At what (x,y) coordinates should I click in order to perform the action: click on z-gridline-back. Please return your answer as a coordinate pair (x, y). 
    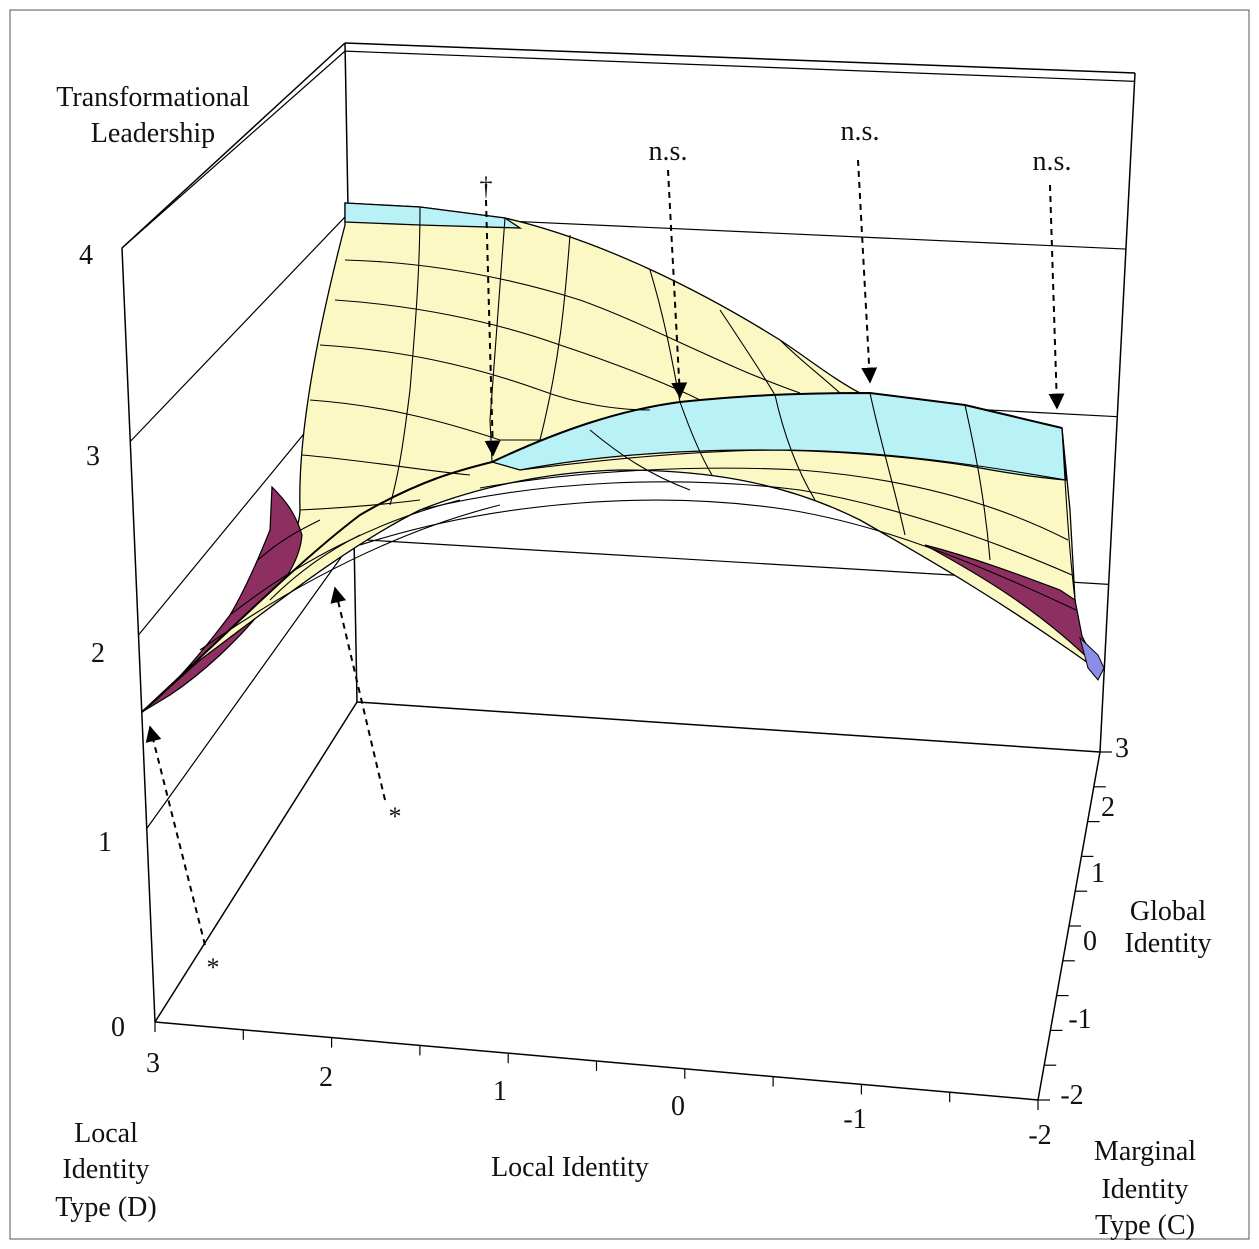
    Looking at the image, I should click on (740, 66).